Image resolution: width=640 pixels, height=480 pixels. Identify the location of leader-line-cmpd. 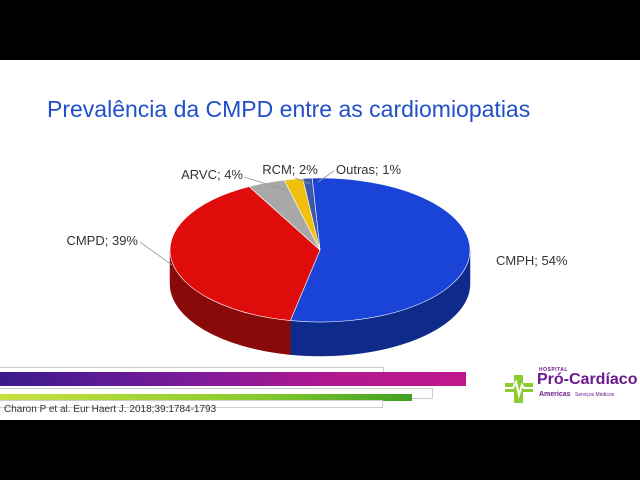
(156, 253).